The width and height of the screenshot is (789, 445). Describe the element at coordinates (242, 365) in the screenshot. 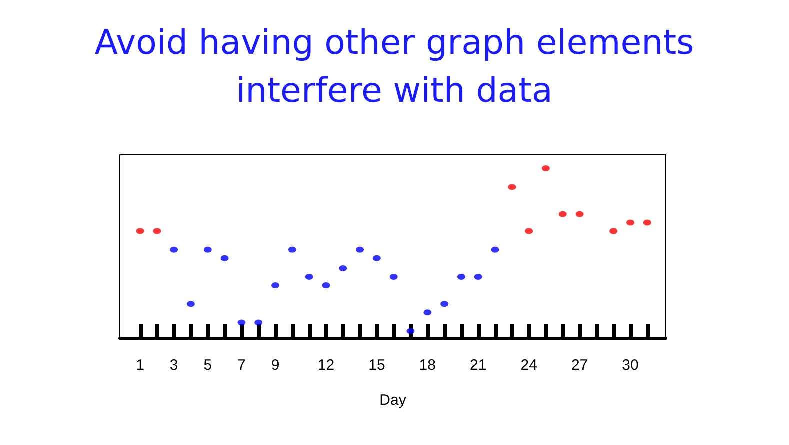

I see `x-tick-label: 7` at that location.